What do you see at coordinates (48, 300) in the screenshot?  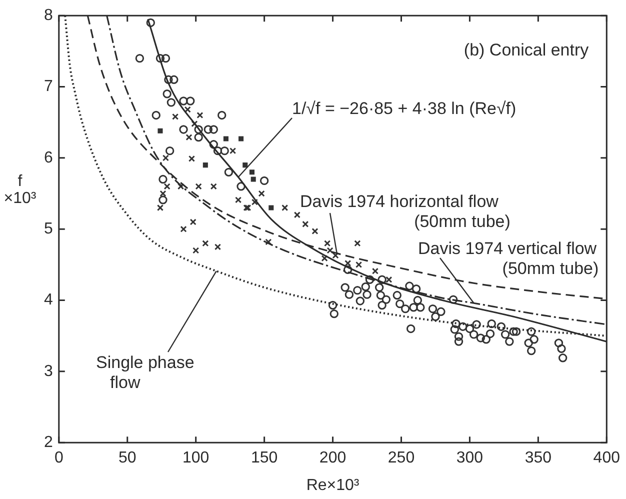 I see `y-tick-label: 4` at bounding box center [48, 300].